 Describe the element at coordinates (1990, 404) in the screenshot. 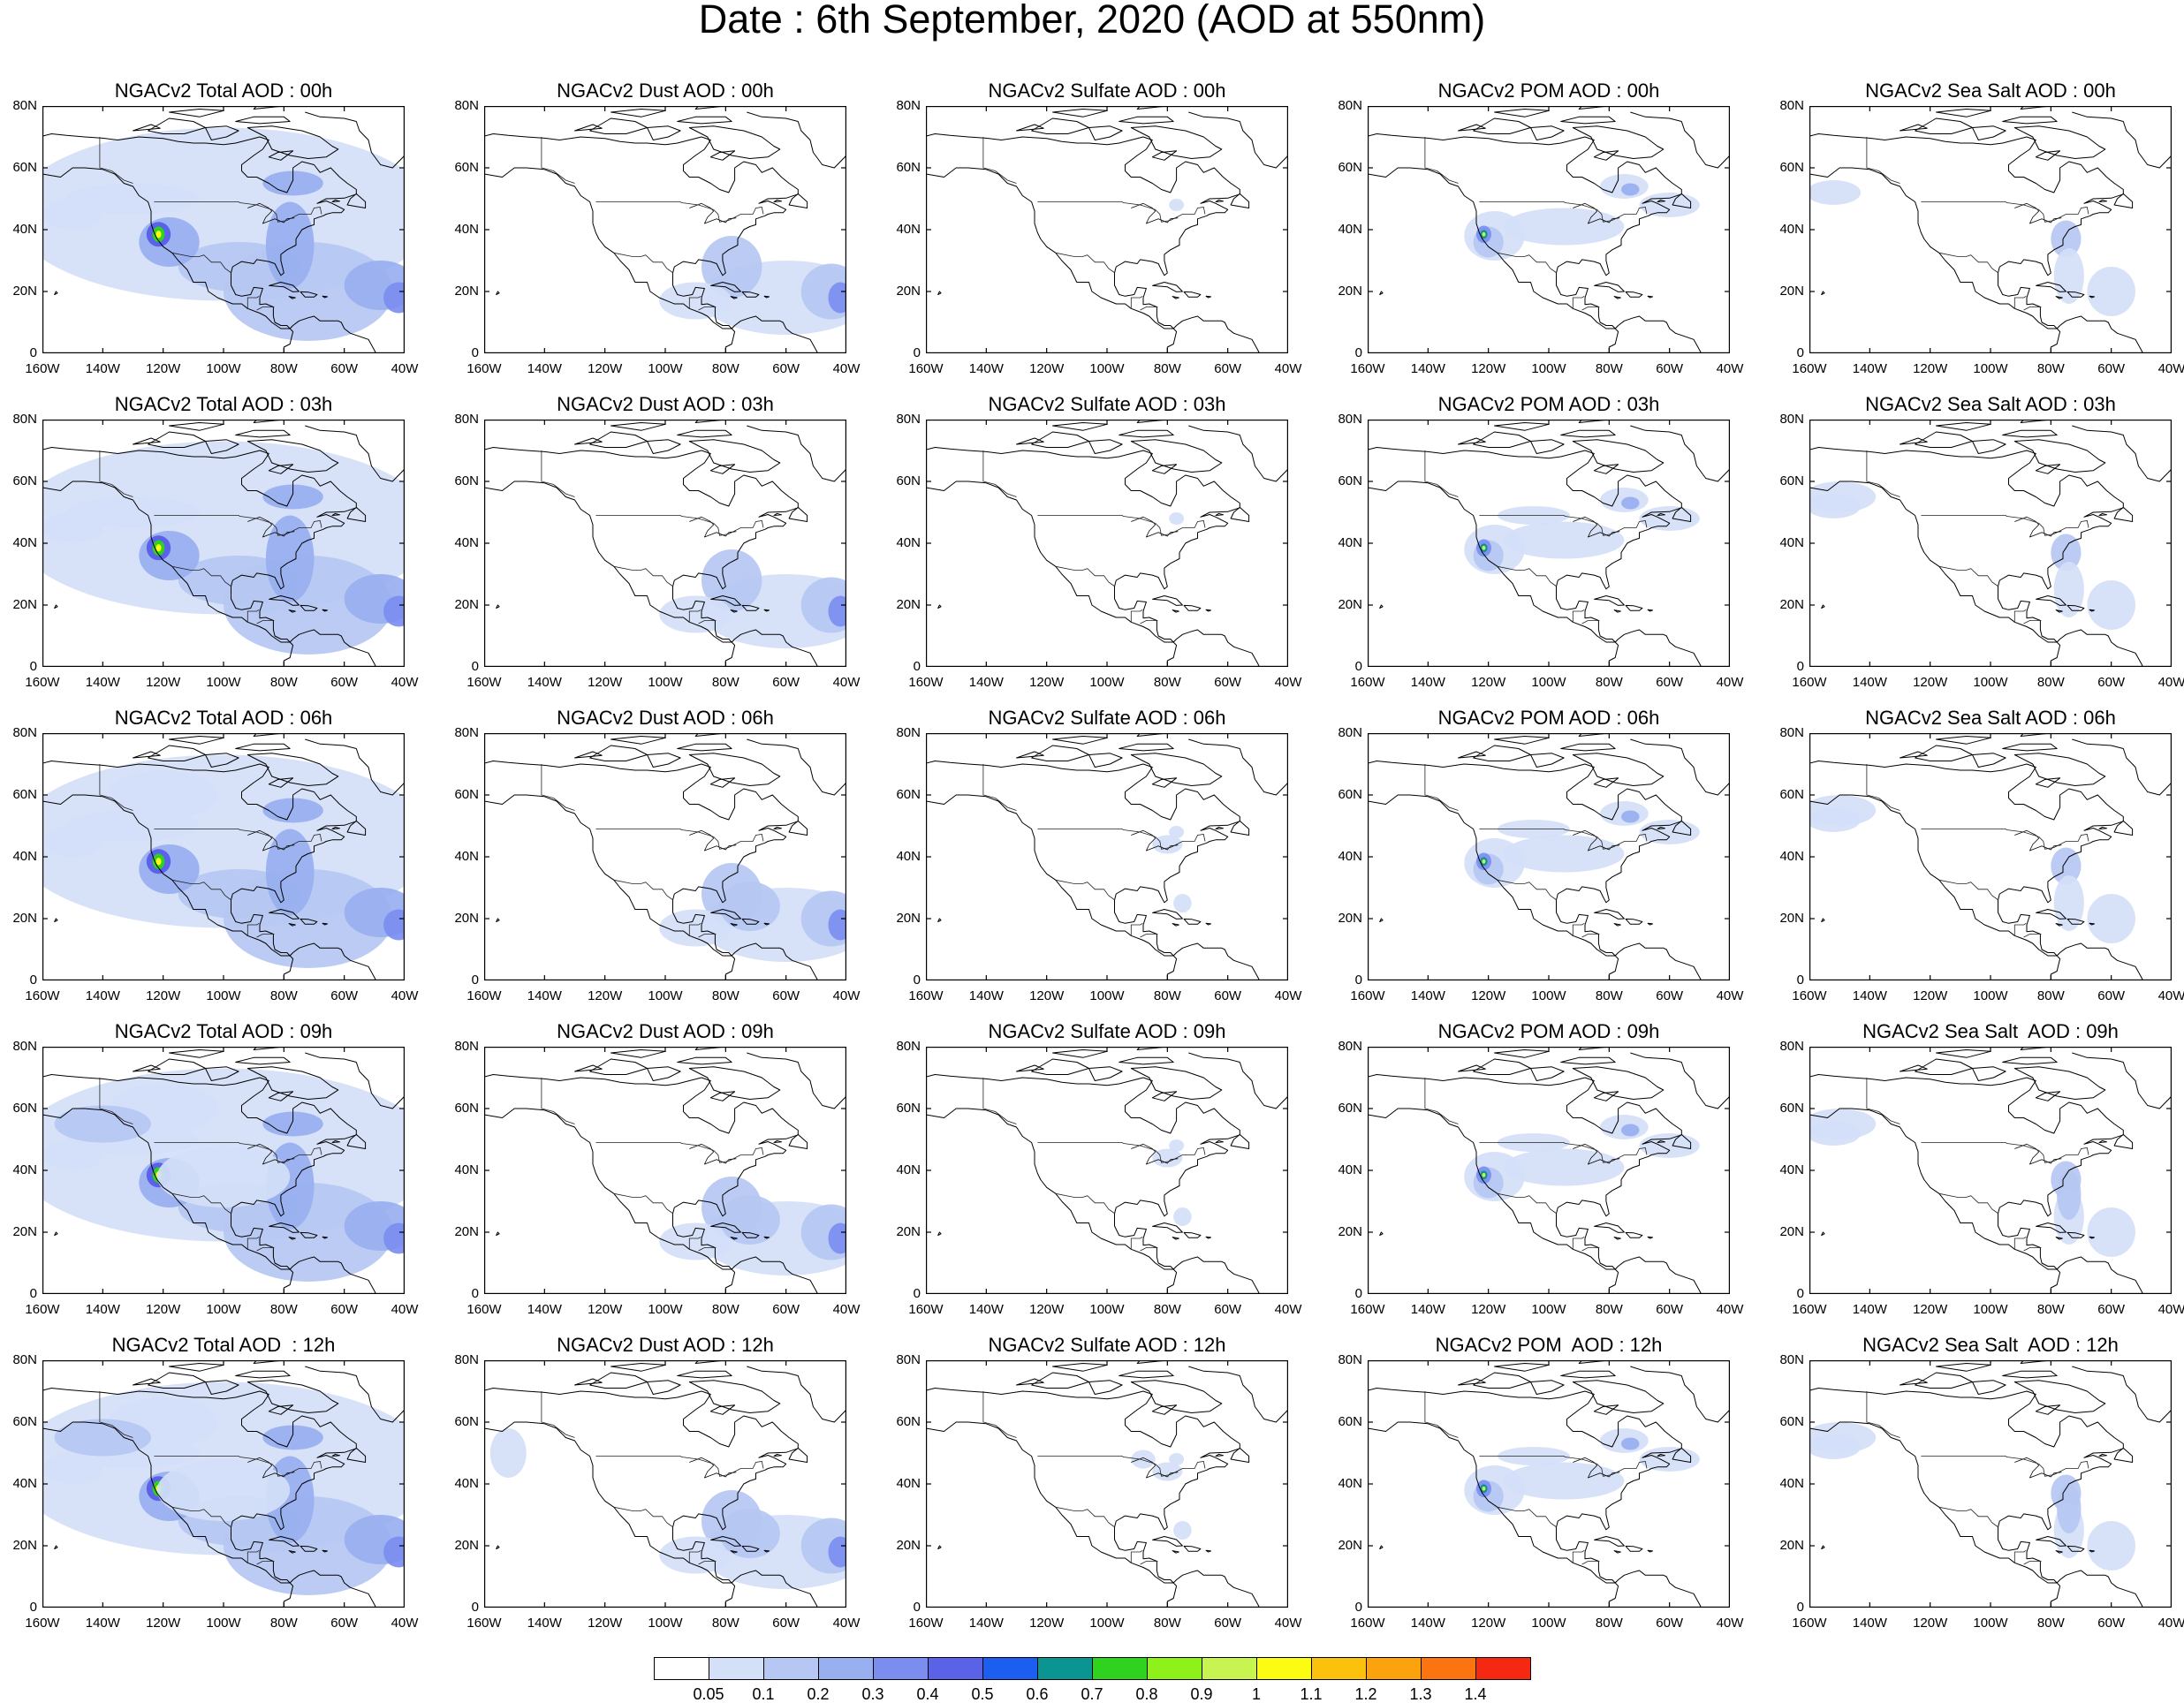

I see `panel-title: NGACv2 Sea Salt AOD : 03h` at that location.